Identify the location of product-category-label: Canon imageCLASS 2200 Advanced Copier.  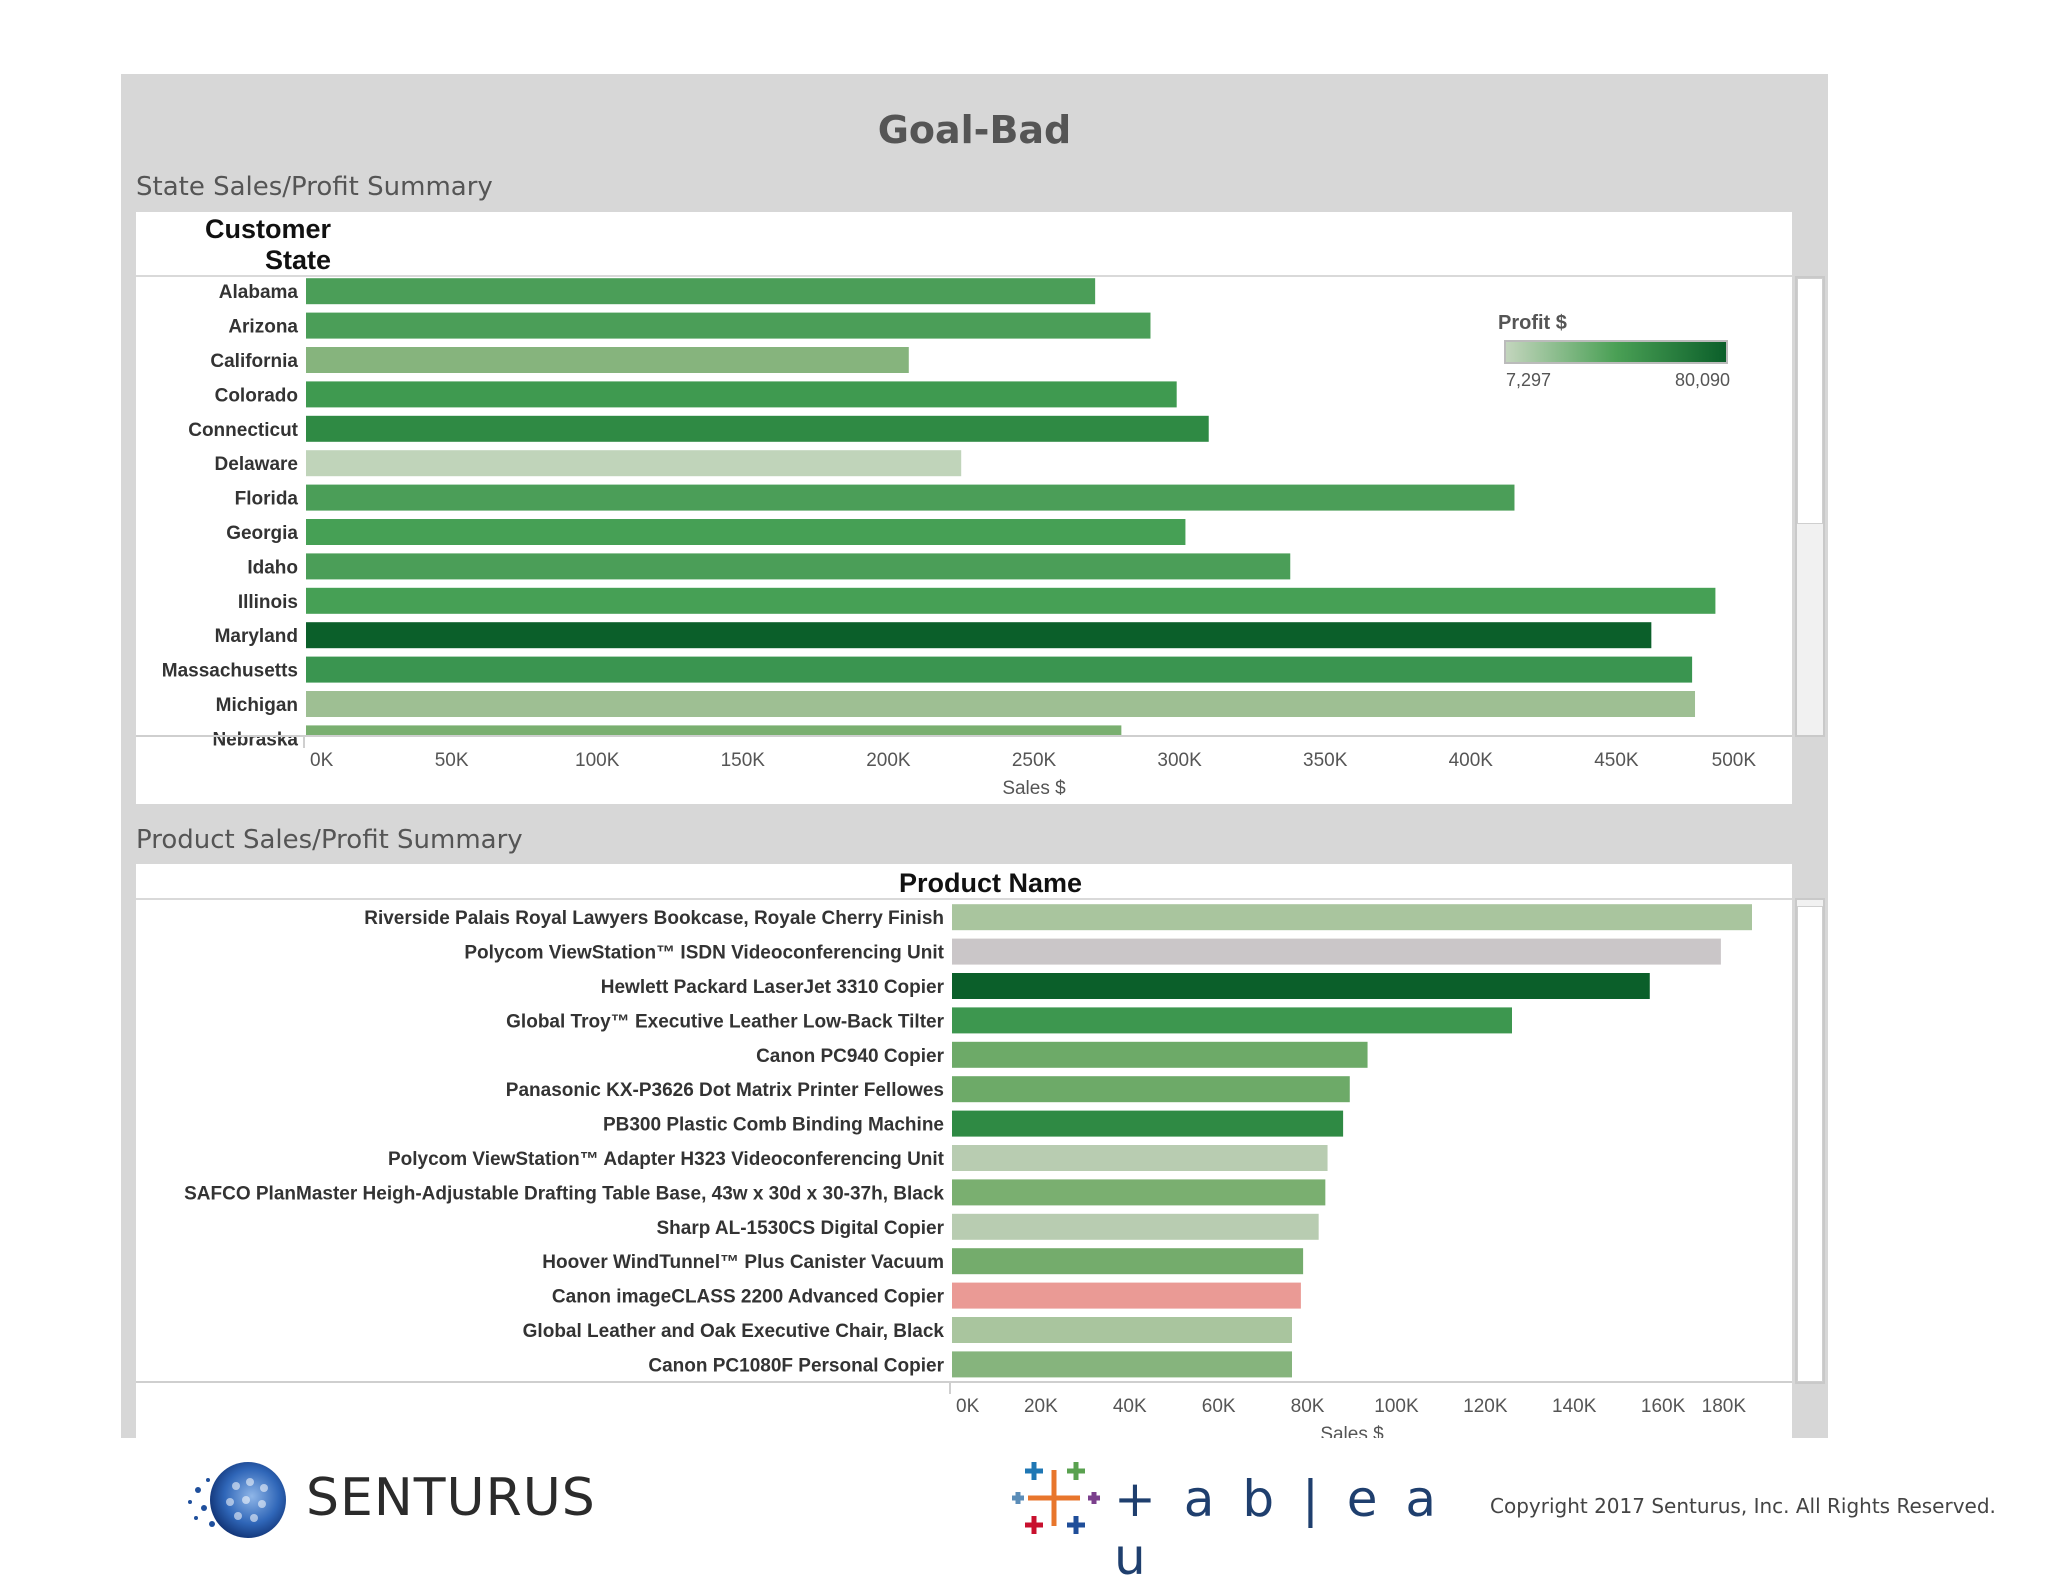
(748, 1297).